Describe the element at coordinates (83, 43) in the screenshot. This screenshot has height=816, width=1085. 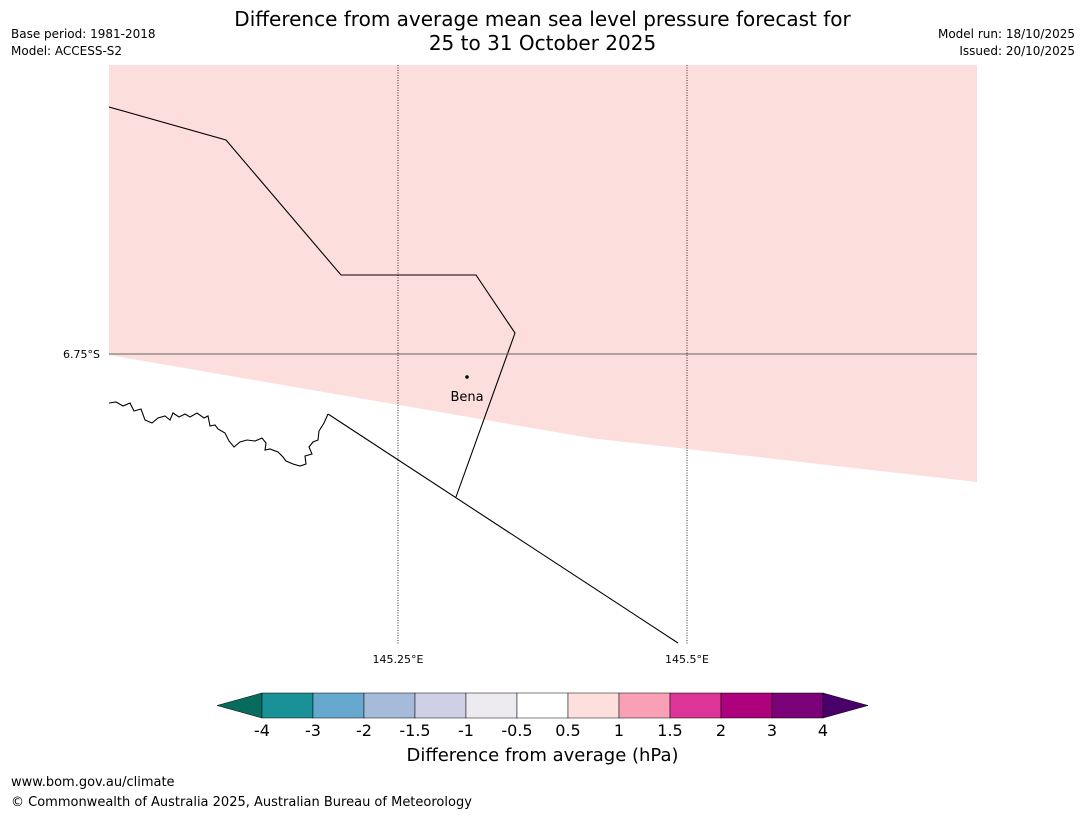
I see `meta-left: Base period: 1981-2018 Model: ACCESS-S2` at that location.